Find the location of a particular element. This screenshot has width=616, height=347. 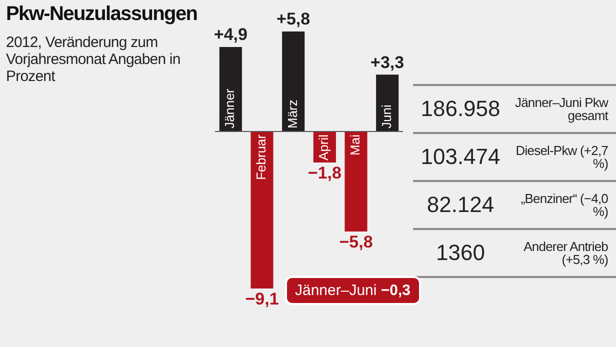

text: Anderer Antrieb (+5,3 %) is located at coordinates (565, 253).